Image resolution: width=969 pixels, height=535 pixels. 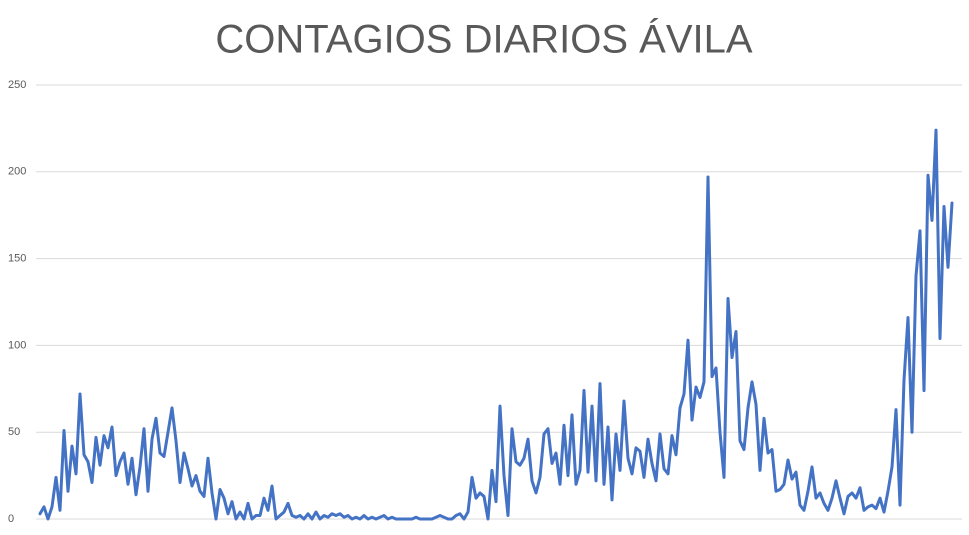 What do you see at coordinates (17, 85) in the screenshot?
I see `y-tick-label: 250` at bounding box center [17, 85].